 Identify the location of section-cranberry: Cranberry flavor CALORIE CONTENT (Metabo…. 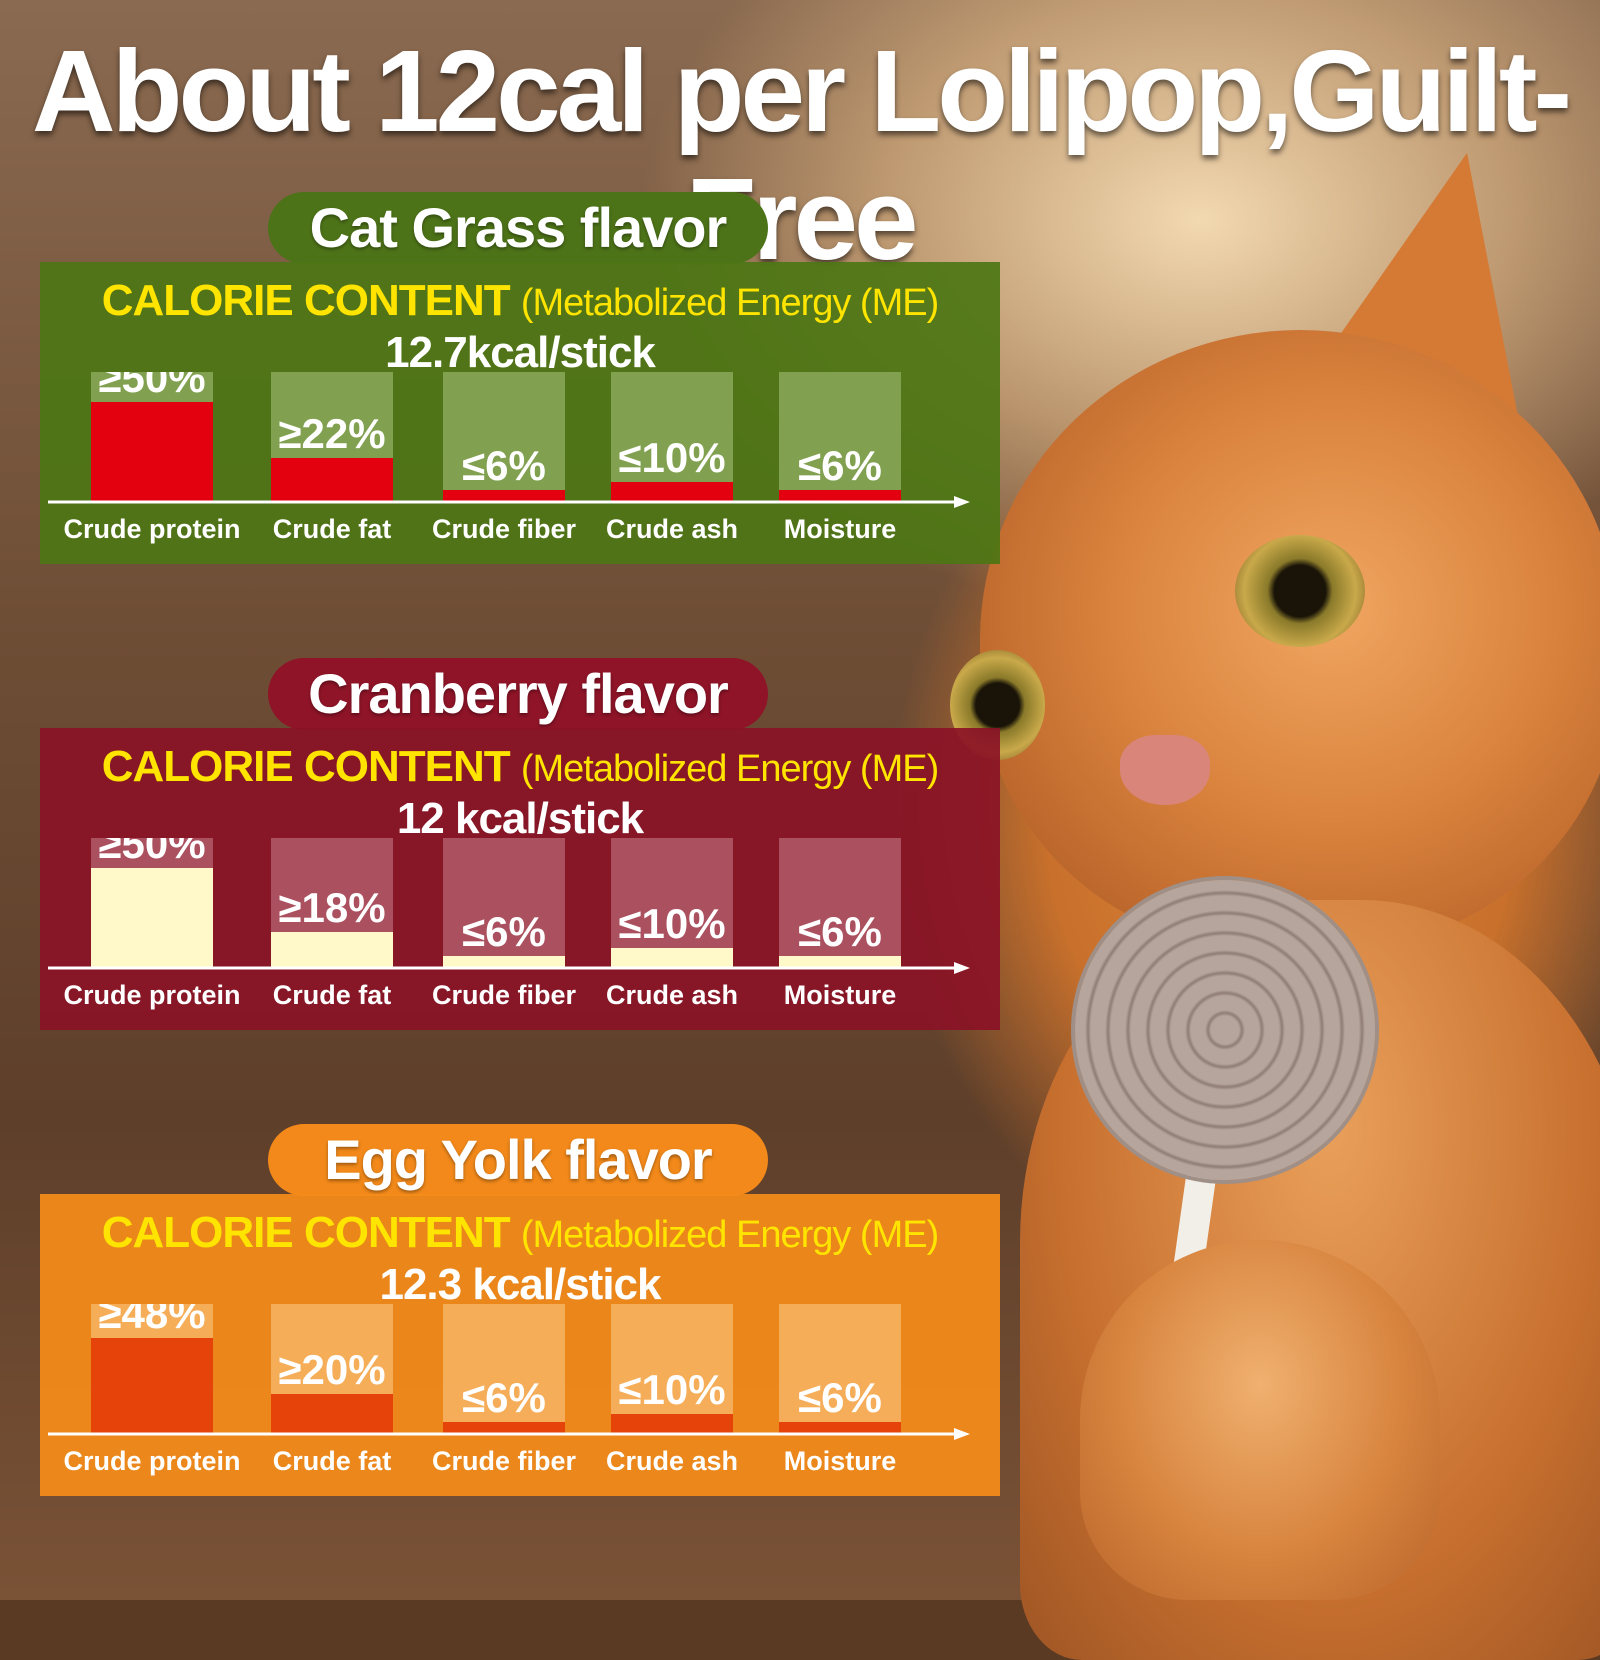
(520, 844).